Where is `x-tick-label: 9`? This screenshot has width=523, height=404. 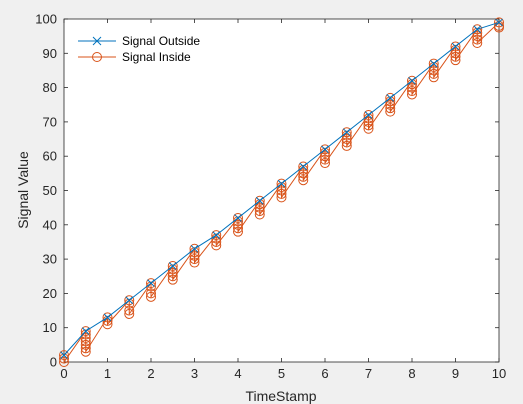 x-tick-label: 9 is located at coordinates (455, 373).